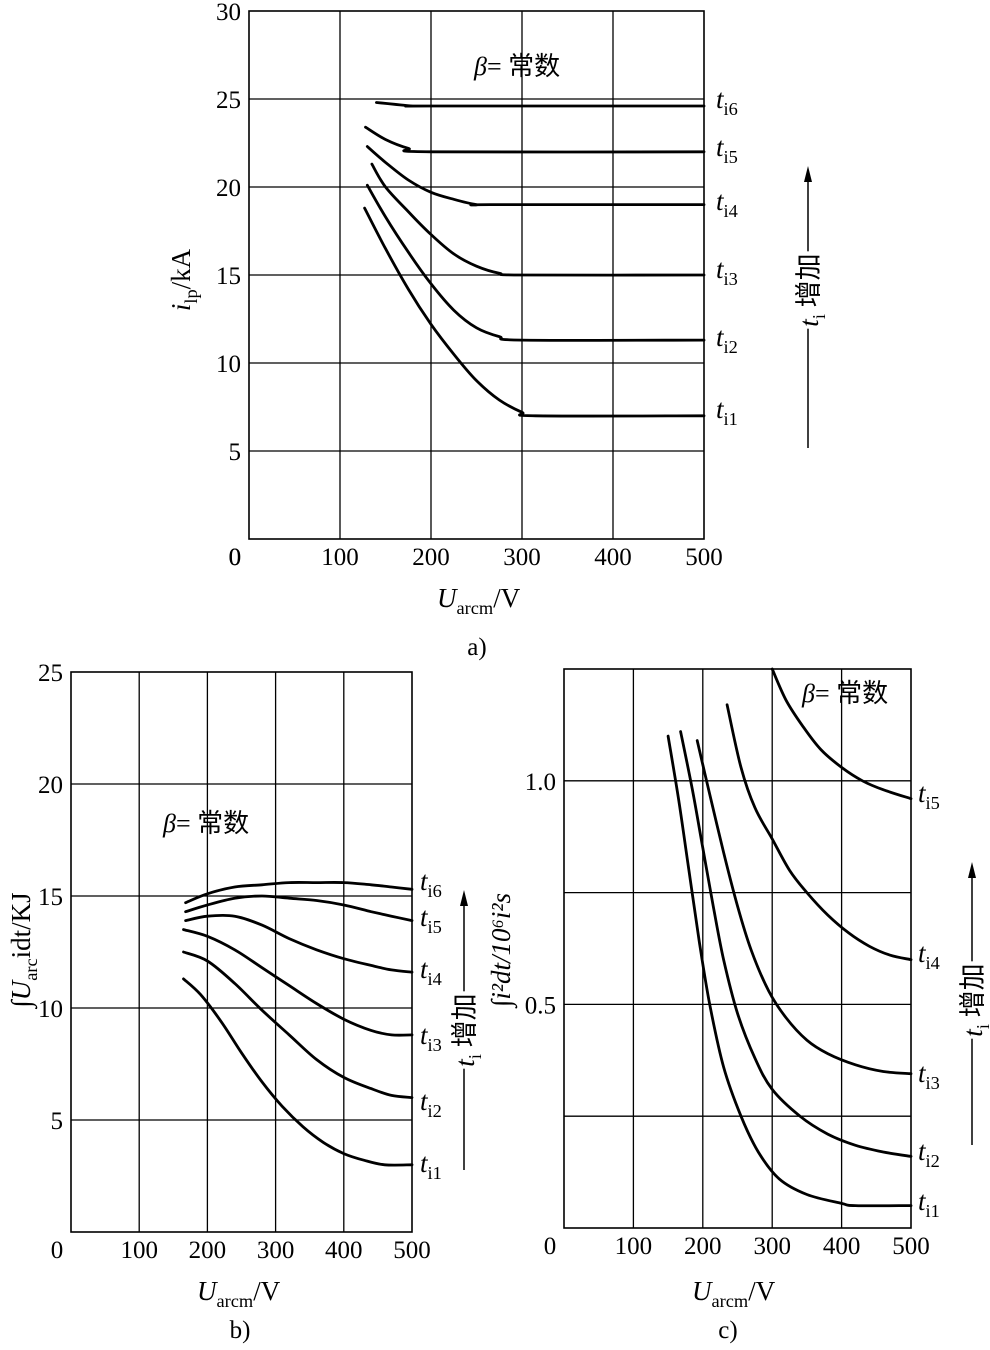 This screenshot has width=990, height=1350. Describe the element at coordinates (476, 647) in the screenshot. I see `chart-caption: a)` at that location.